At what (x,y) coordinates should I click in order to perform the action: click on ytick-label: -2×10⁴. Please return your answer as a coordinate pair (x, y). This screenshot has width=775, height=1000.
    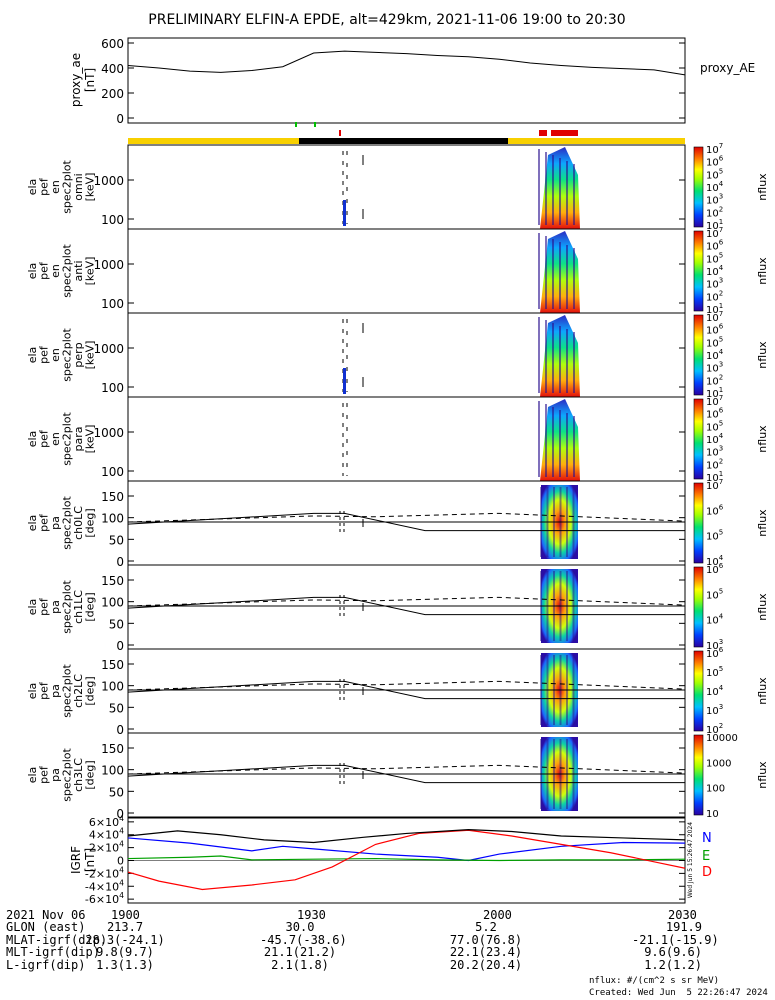
    Looking at the image, I should click on (104, 872).